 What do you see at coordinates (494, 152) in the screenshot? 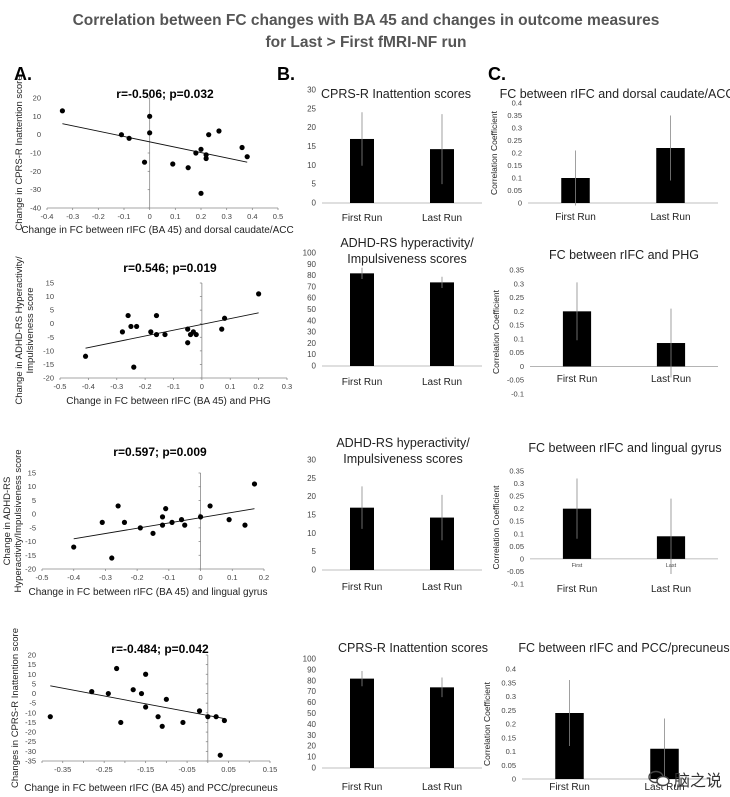
I see `chart-c1-y-axis-label: Correlation Coefficient` at bounding box center [494, 152].